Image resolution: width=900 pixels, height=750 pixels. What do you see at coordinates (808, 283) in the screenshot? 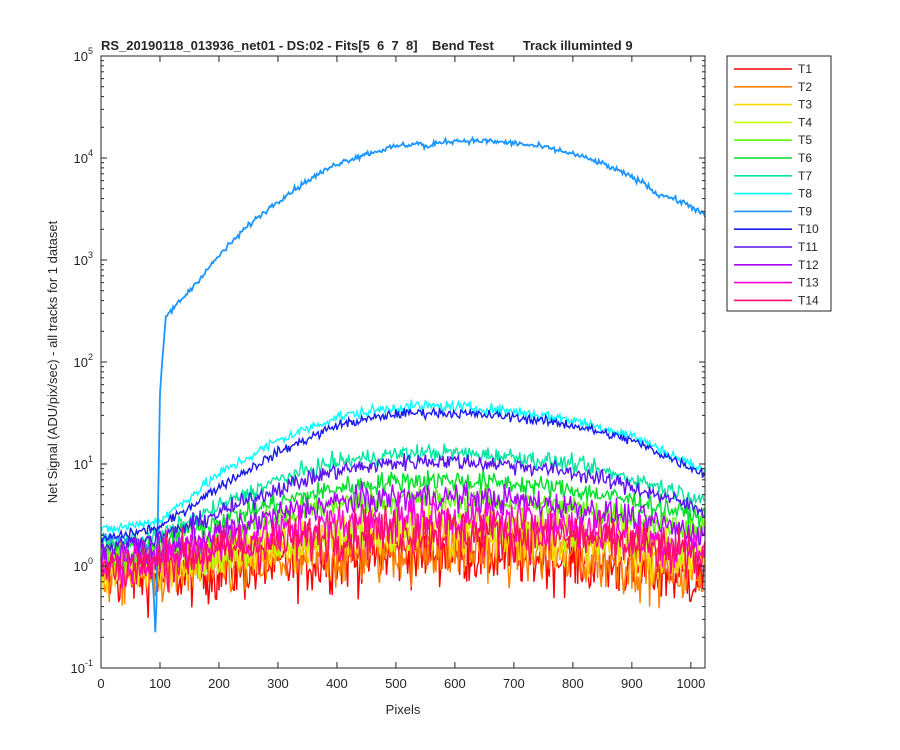
I see `legend-label-t13: T13` at bounding box center [808, 283].